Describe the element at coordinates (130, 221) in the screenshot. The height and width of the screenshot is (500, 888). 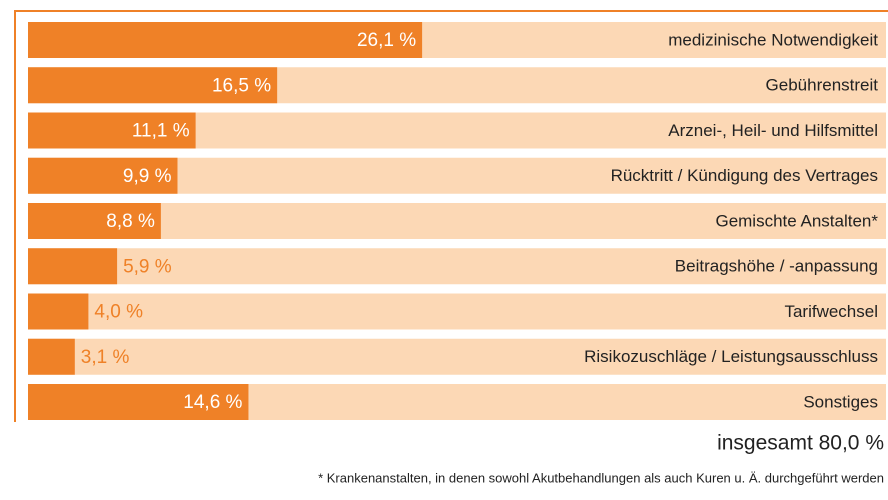
I see `value-label: 8,8 %` at that location.